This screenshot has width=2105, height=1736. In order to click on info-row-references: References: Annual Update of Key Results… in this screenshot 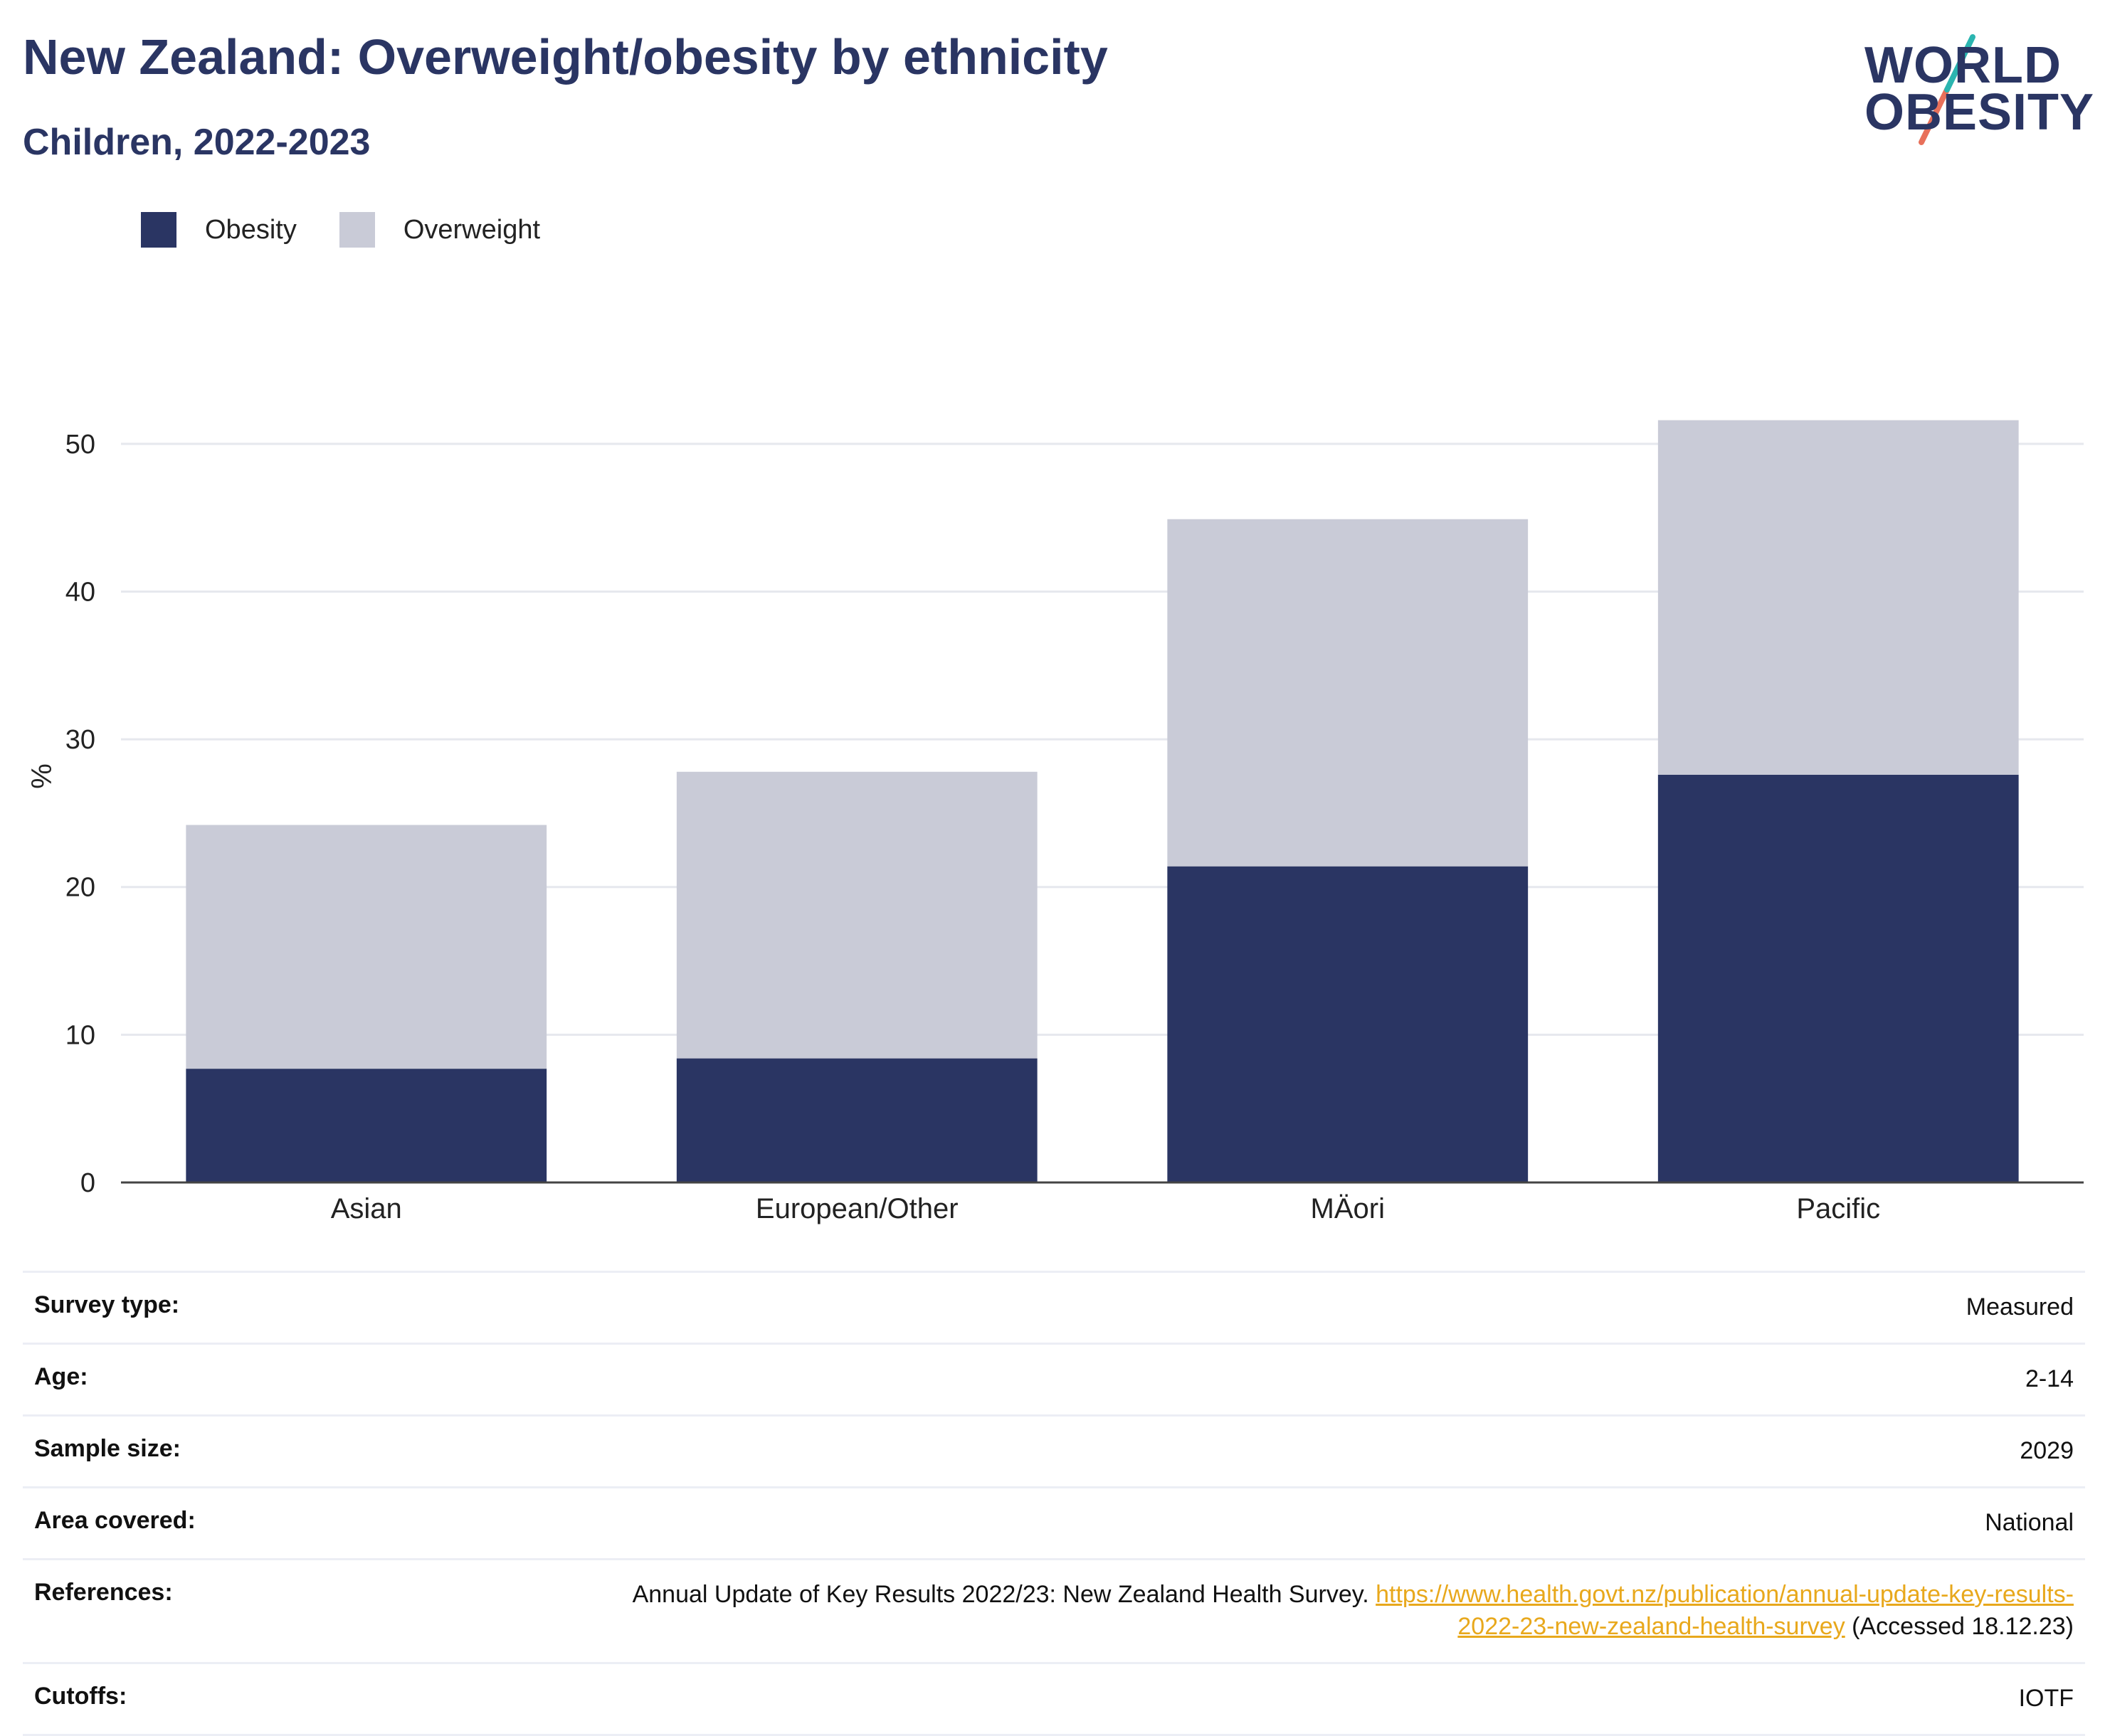, I will do `click(1054, 1610)`.